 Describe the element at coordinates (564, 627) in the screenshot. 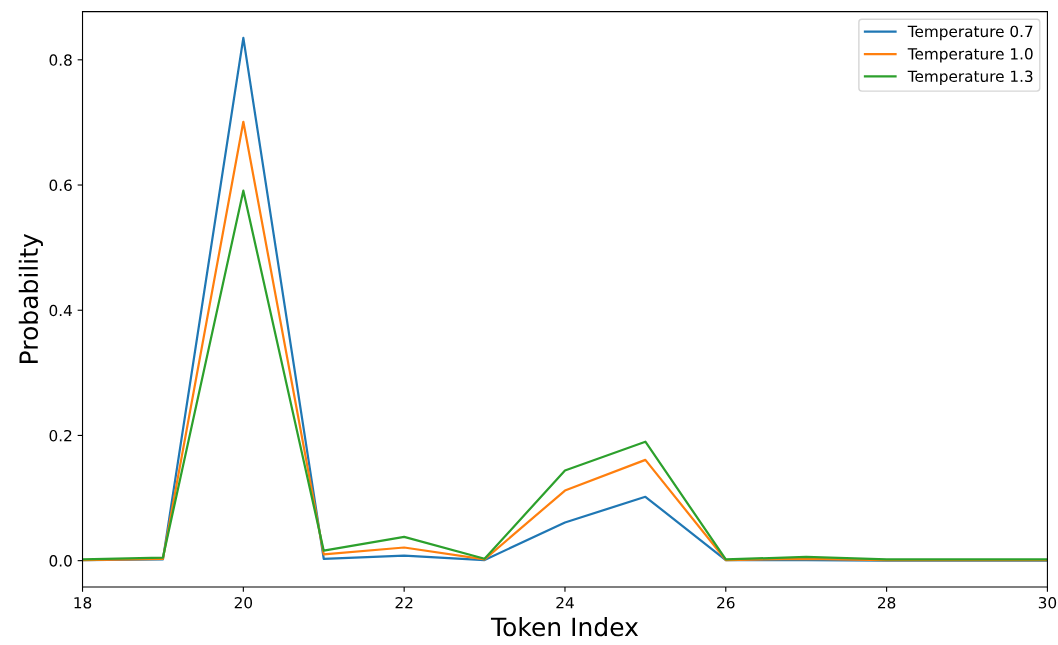

I see `x-axis-title: Token Index` at that location.